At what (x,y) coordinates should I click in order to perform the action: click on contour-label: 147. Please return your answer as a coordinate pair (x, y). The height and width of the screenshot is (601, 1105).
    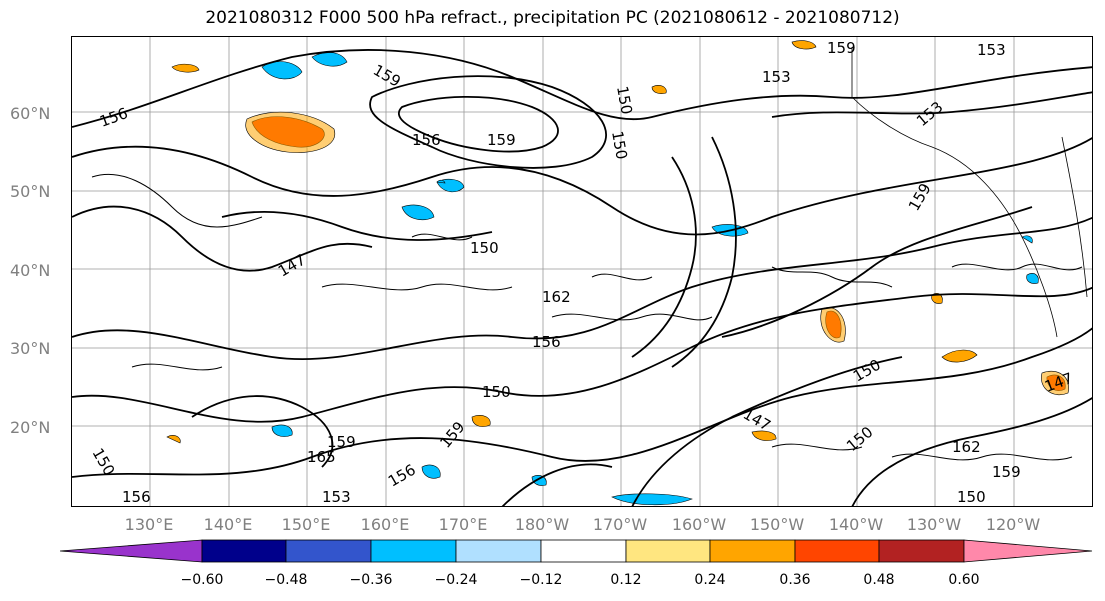
    Looking at the image, I should click on (757, 420).